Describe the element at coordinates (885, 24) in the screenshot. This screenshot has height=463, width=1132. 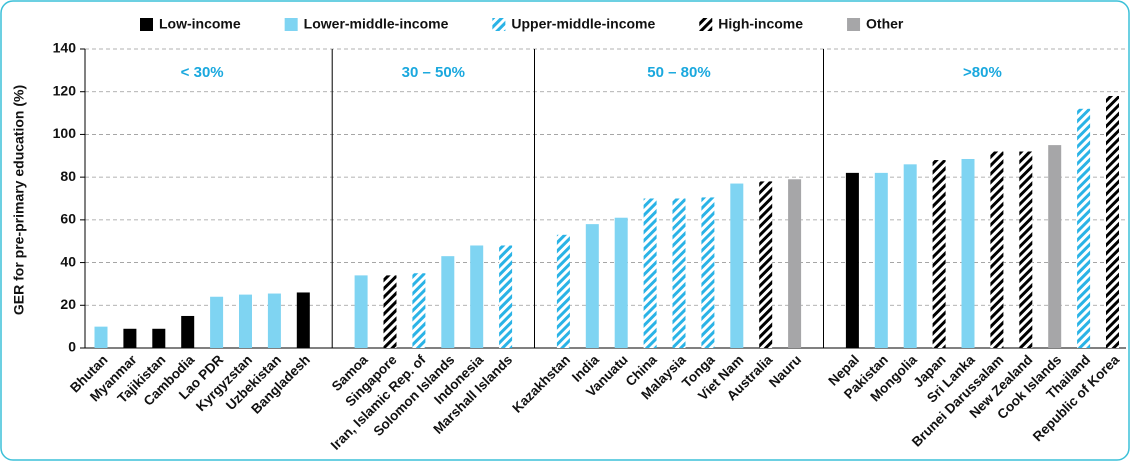
I see `legend-label: Other` at that location.